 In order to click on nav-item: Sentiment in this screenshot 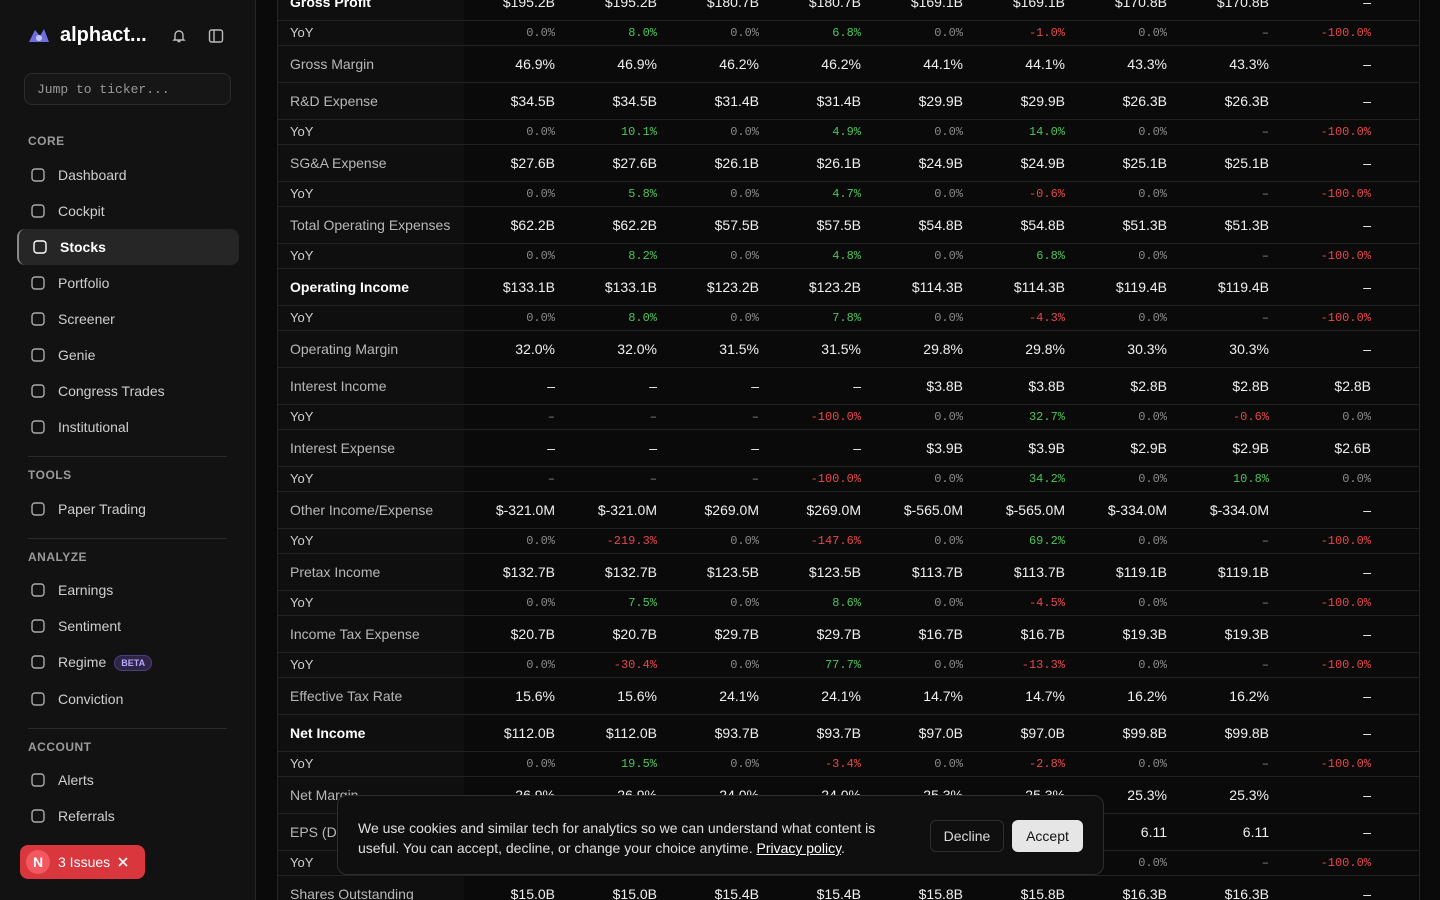, I will do `click(128, 626)`.